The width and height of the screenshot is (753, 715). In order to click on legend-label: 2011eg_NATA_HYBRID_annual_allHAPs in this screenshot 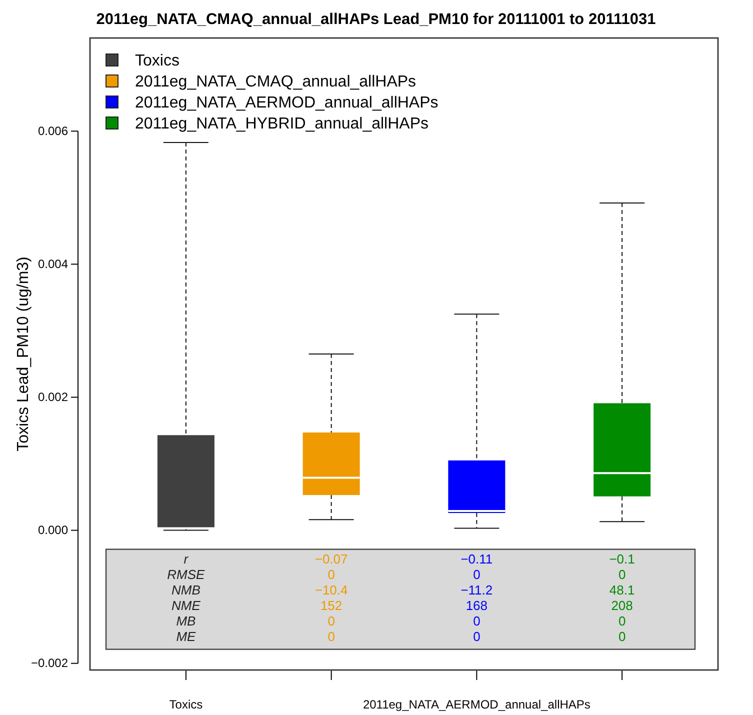, I will do `click(281, 124)`.